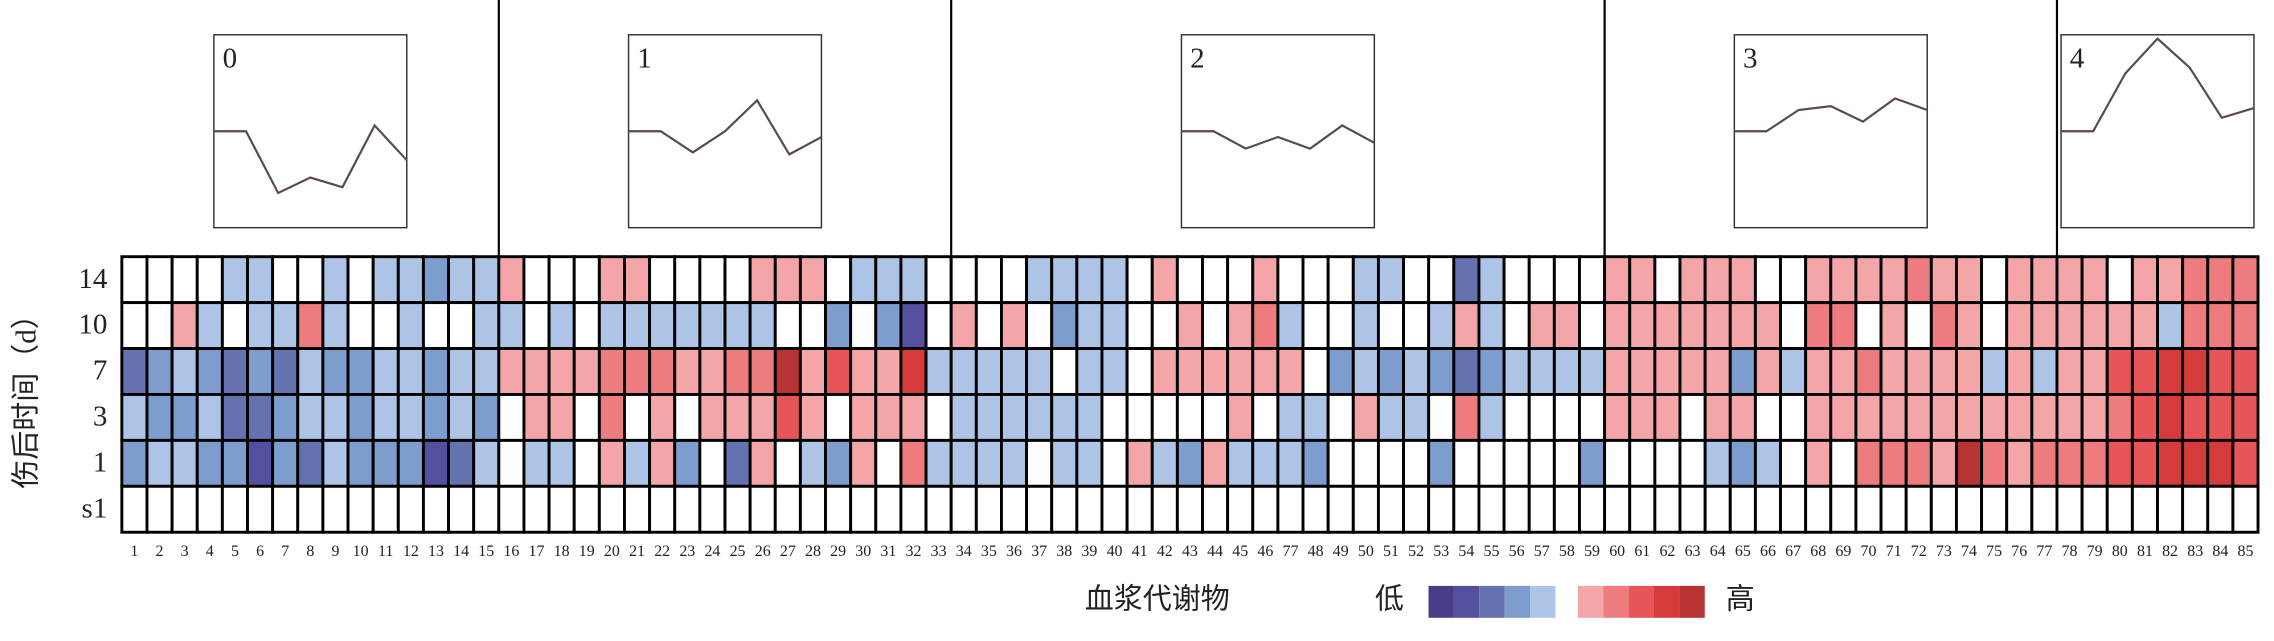 The width and height of the screenshot is (2274, 641). What do you see at coordinates (537, 551) in the screenshot?
I see `column-label: 17` at bounding box center [537, 551].